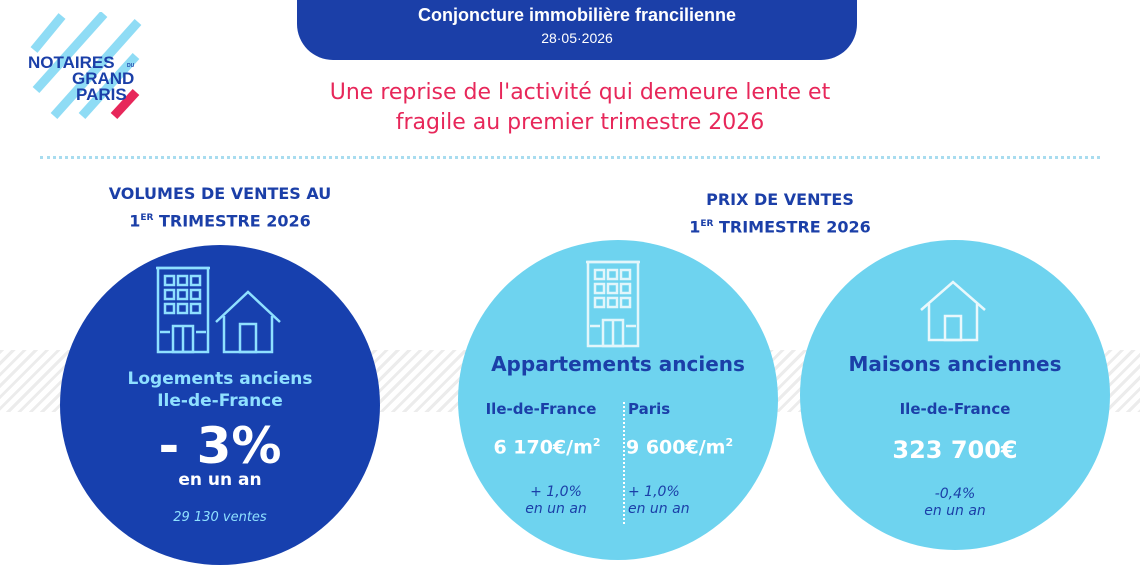 The image size is (1140, 565). Describe the element at coordinates (101, 94) in the screenshot. I see `logo-text-paris: PARIS` at that location.